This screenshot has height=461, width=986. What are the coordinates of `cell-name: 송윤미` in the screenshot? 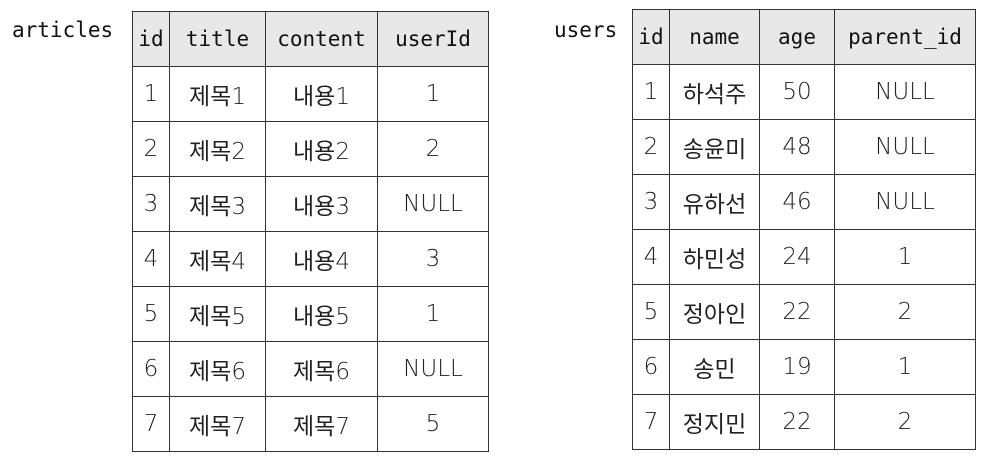 It's located at (714, 147).